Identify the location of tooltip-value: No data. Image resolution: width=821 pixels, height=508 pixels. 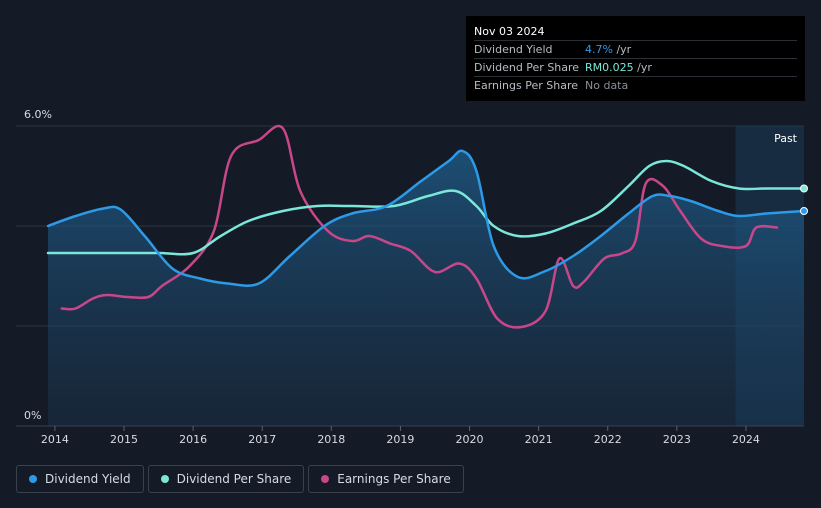
(607, 85).